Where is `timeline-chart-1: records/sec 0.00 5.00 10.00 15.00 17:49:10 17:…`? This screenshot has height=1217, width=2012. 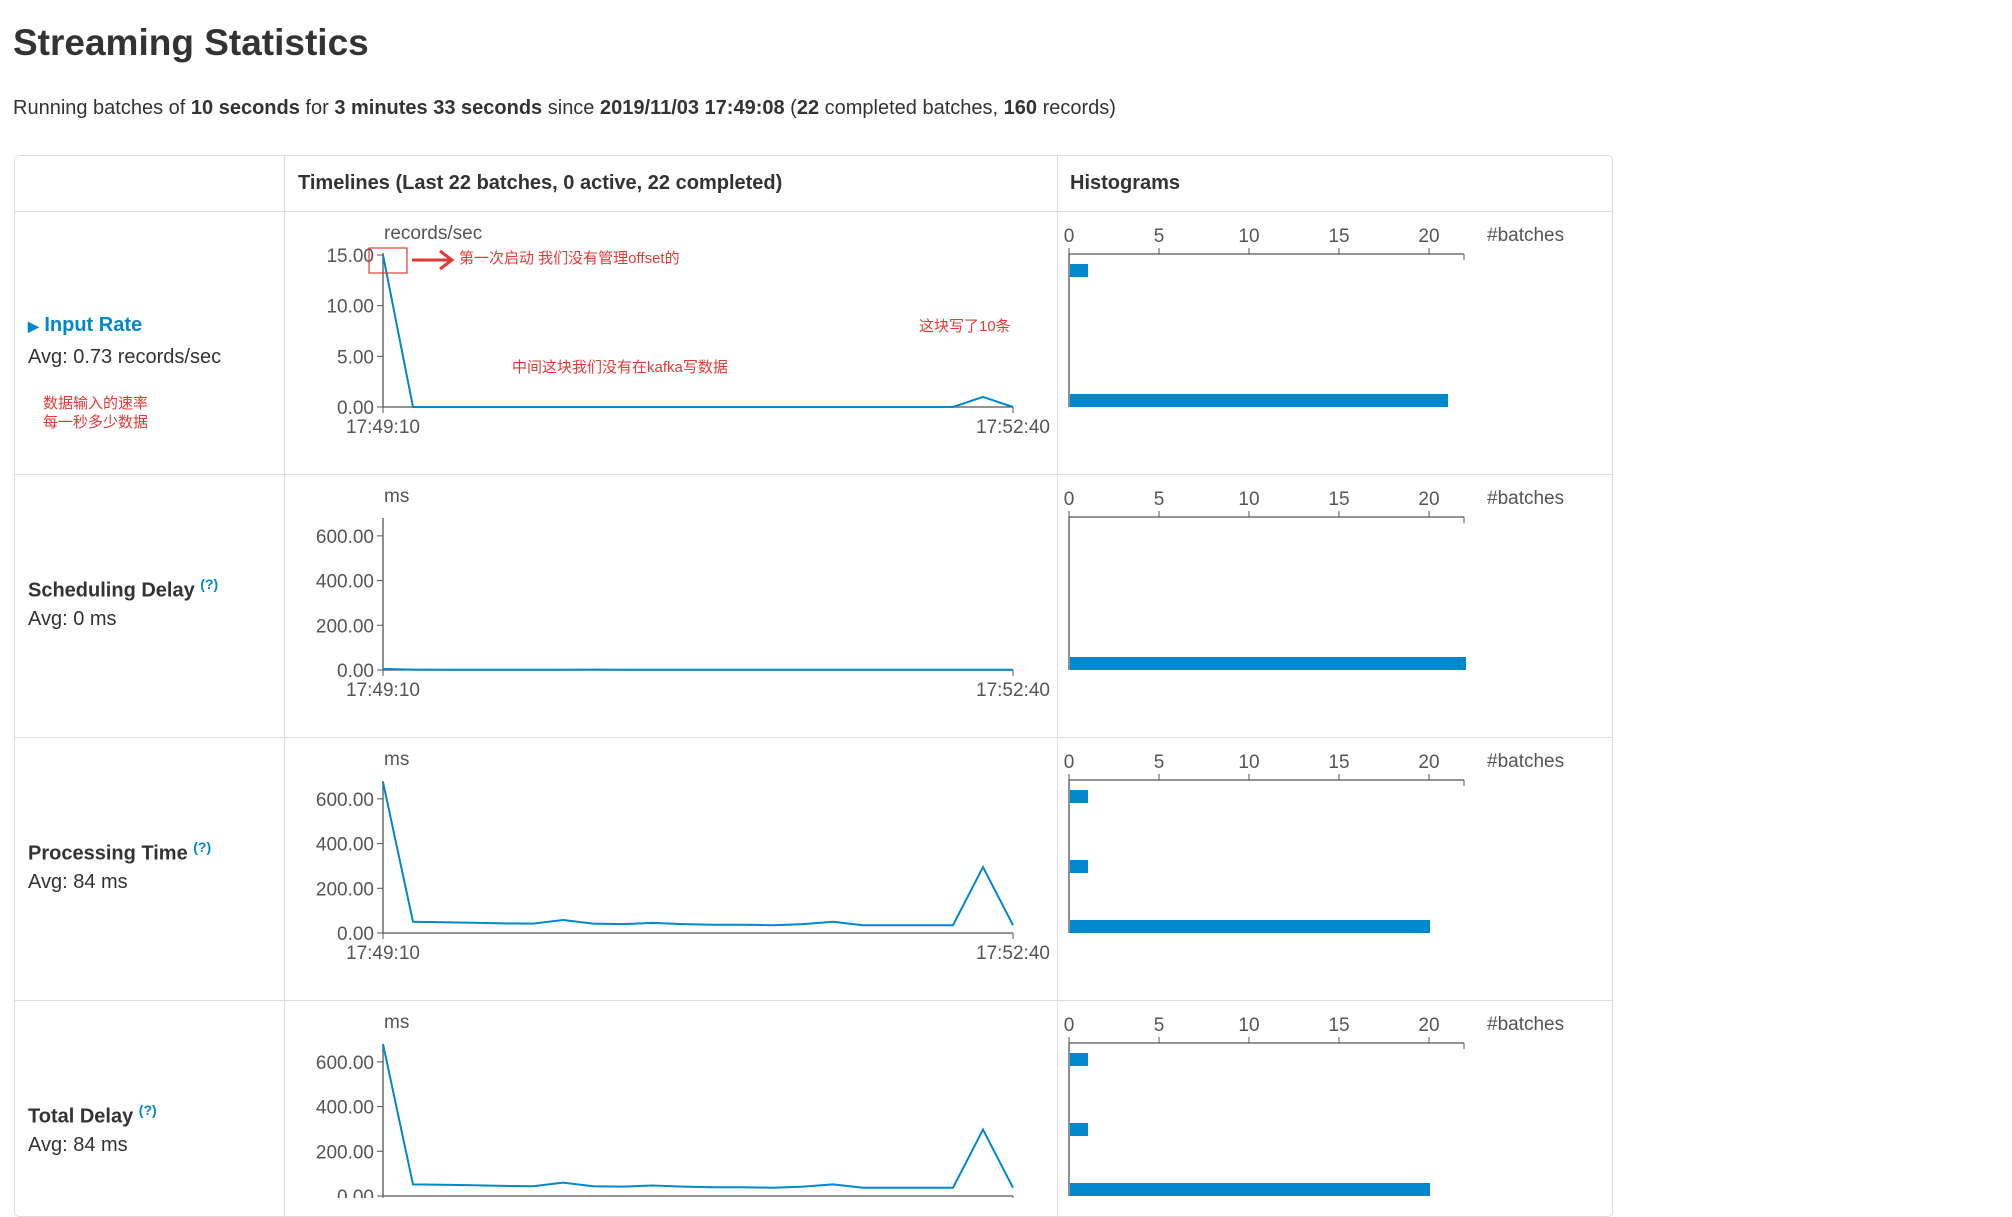
timeline-chart-1: records/sec 0.00 5.00 10.00 15.00 17:49:10 17:… is located at coordinates (688, 330).